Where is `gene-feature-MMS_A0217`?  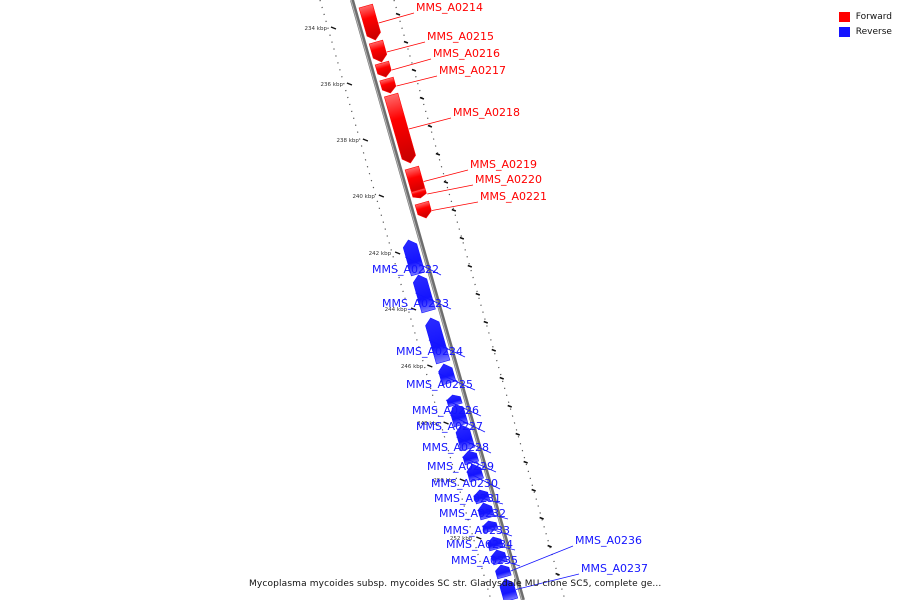 gene-feature-MMS_A0217 is located at coordinates (388, 85).